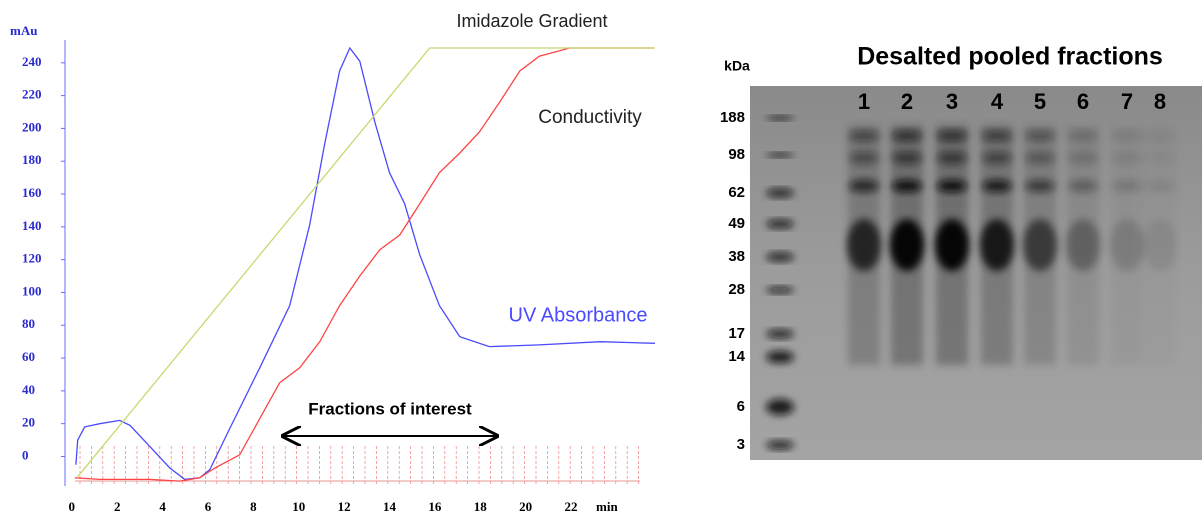  I want to click on gel-unit: kDa, so click(737, 66).